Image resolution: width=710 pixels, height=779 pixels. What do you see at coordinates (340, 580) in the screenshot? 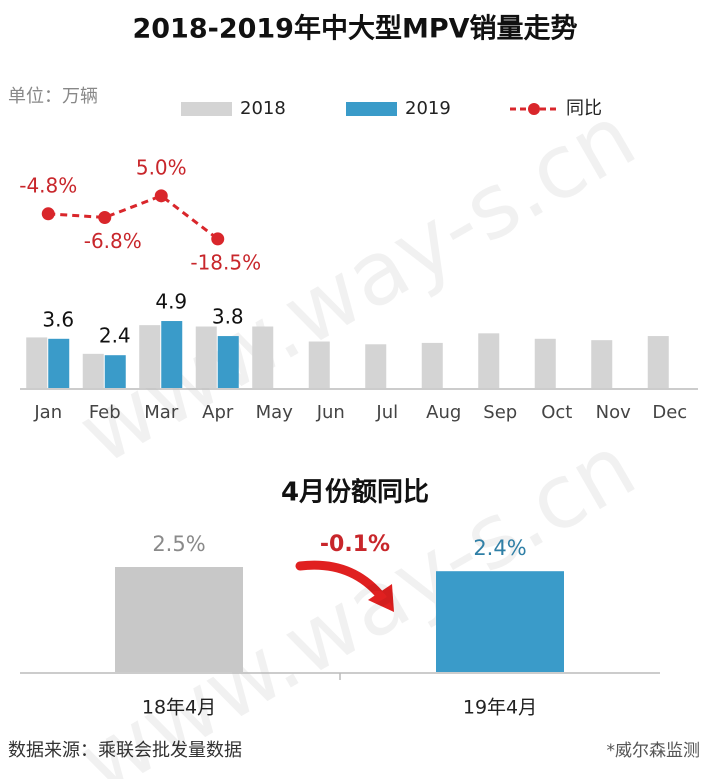
I see `arrow` at bounding box center [340, 580].